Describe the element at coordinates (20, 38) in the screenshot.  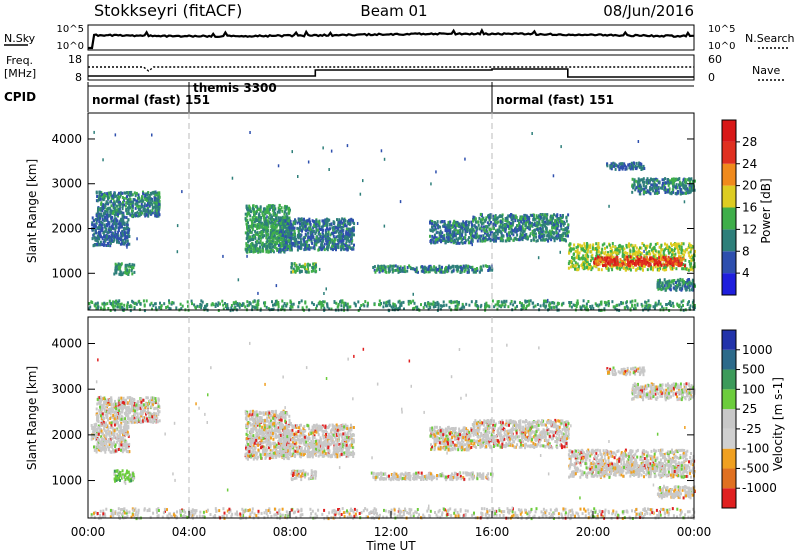
I see `nsky-label: N.Sky` at that location.